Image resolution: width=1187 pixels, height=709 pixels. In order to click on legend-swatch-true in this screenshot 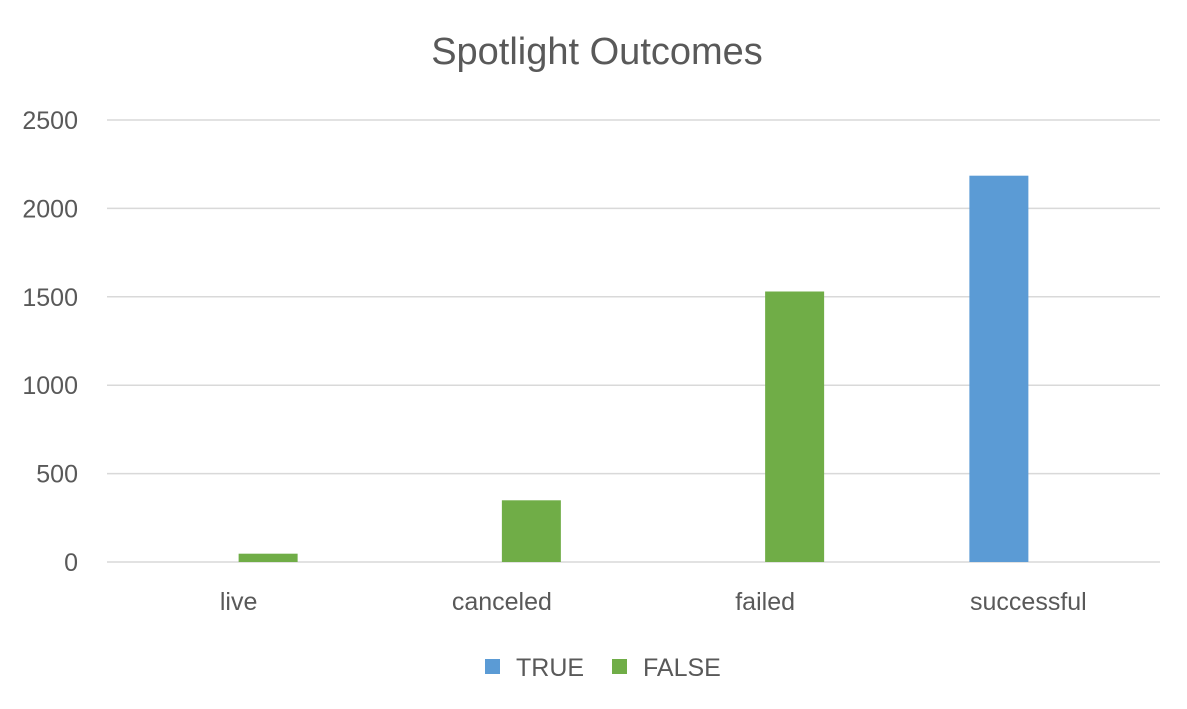, I will do `click(492, 666)`.